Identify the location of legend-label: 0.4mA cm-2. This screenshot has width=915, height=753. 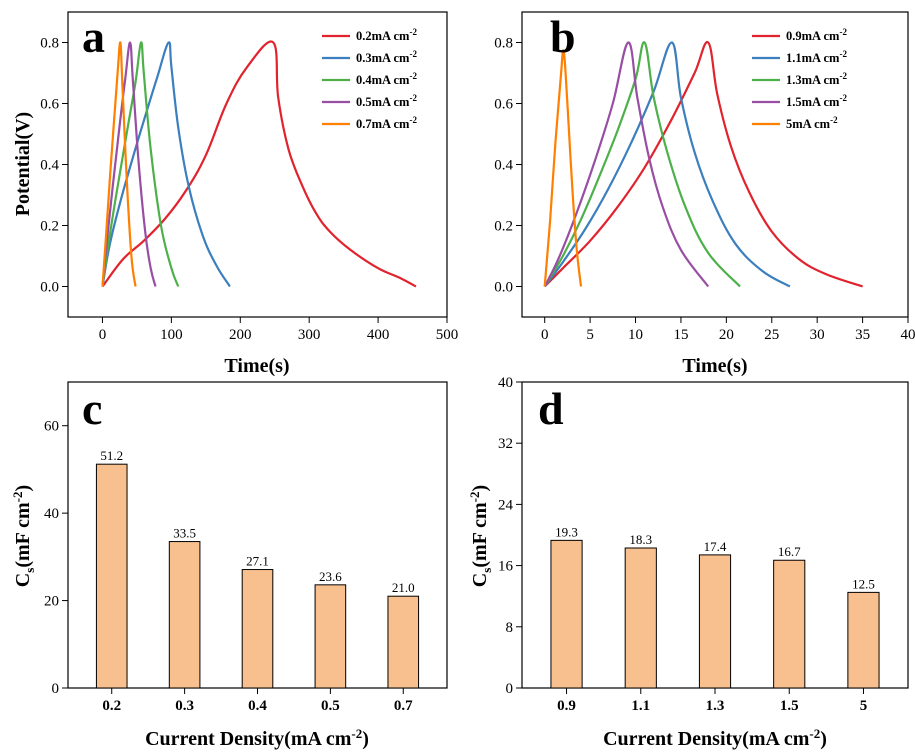
(386, 79).